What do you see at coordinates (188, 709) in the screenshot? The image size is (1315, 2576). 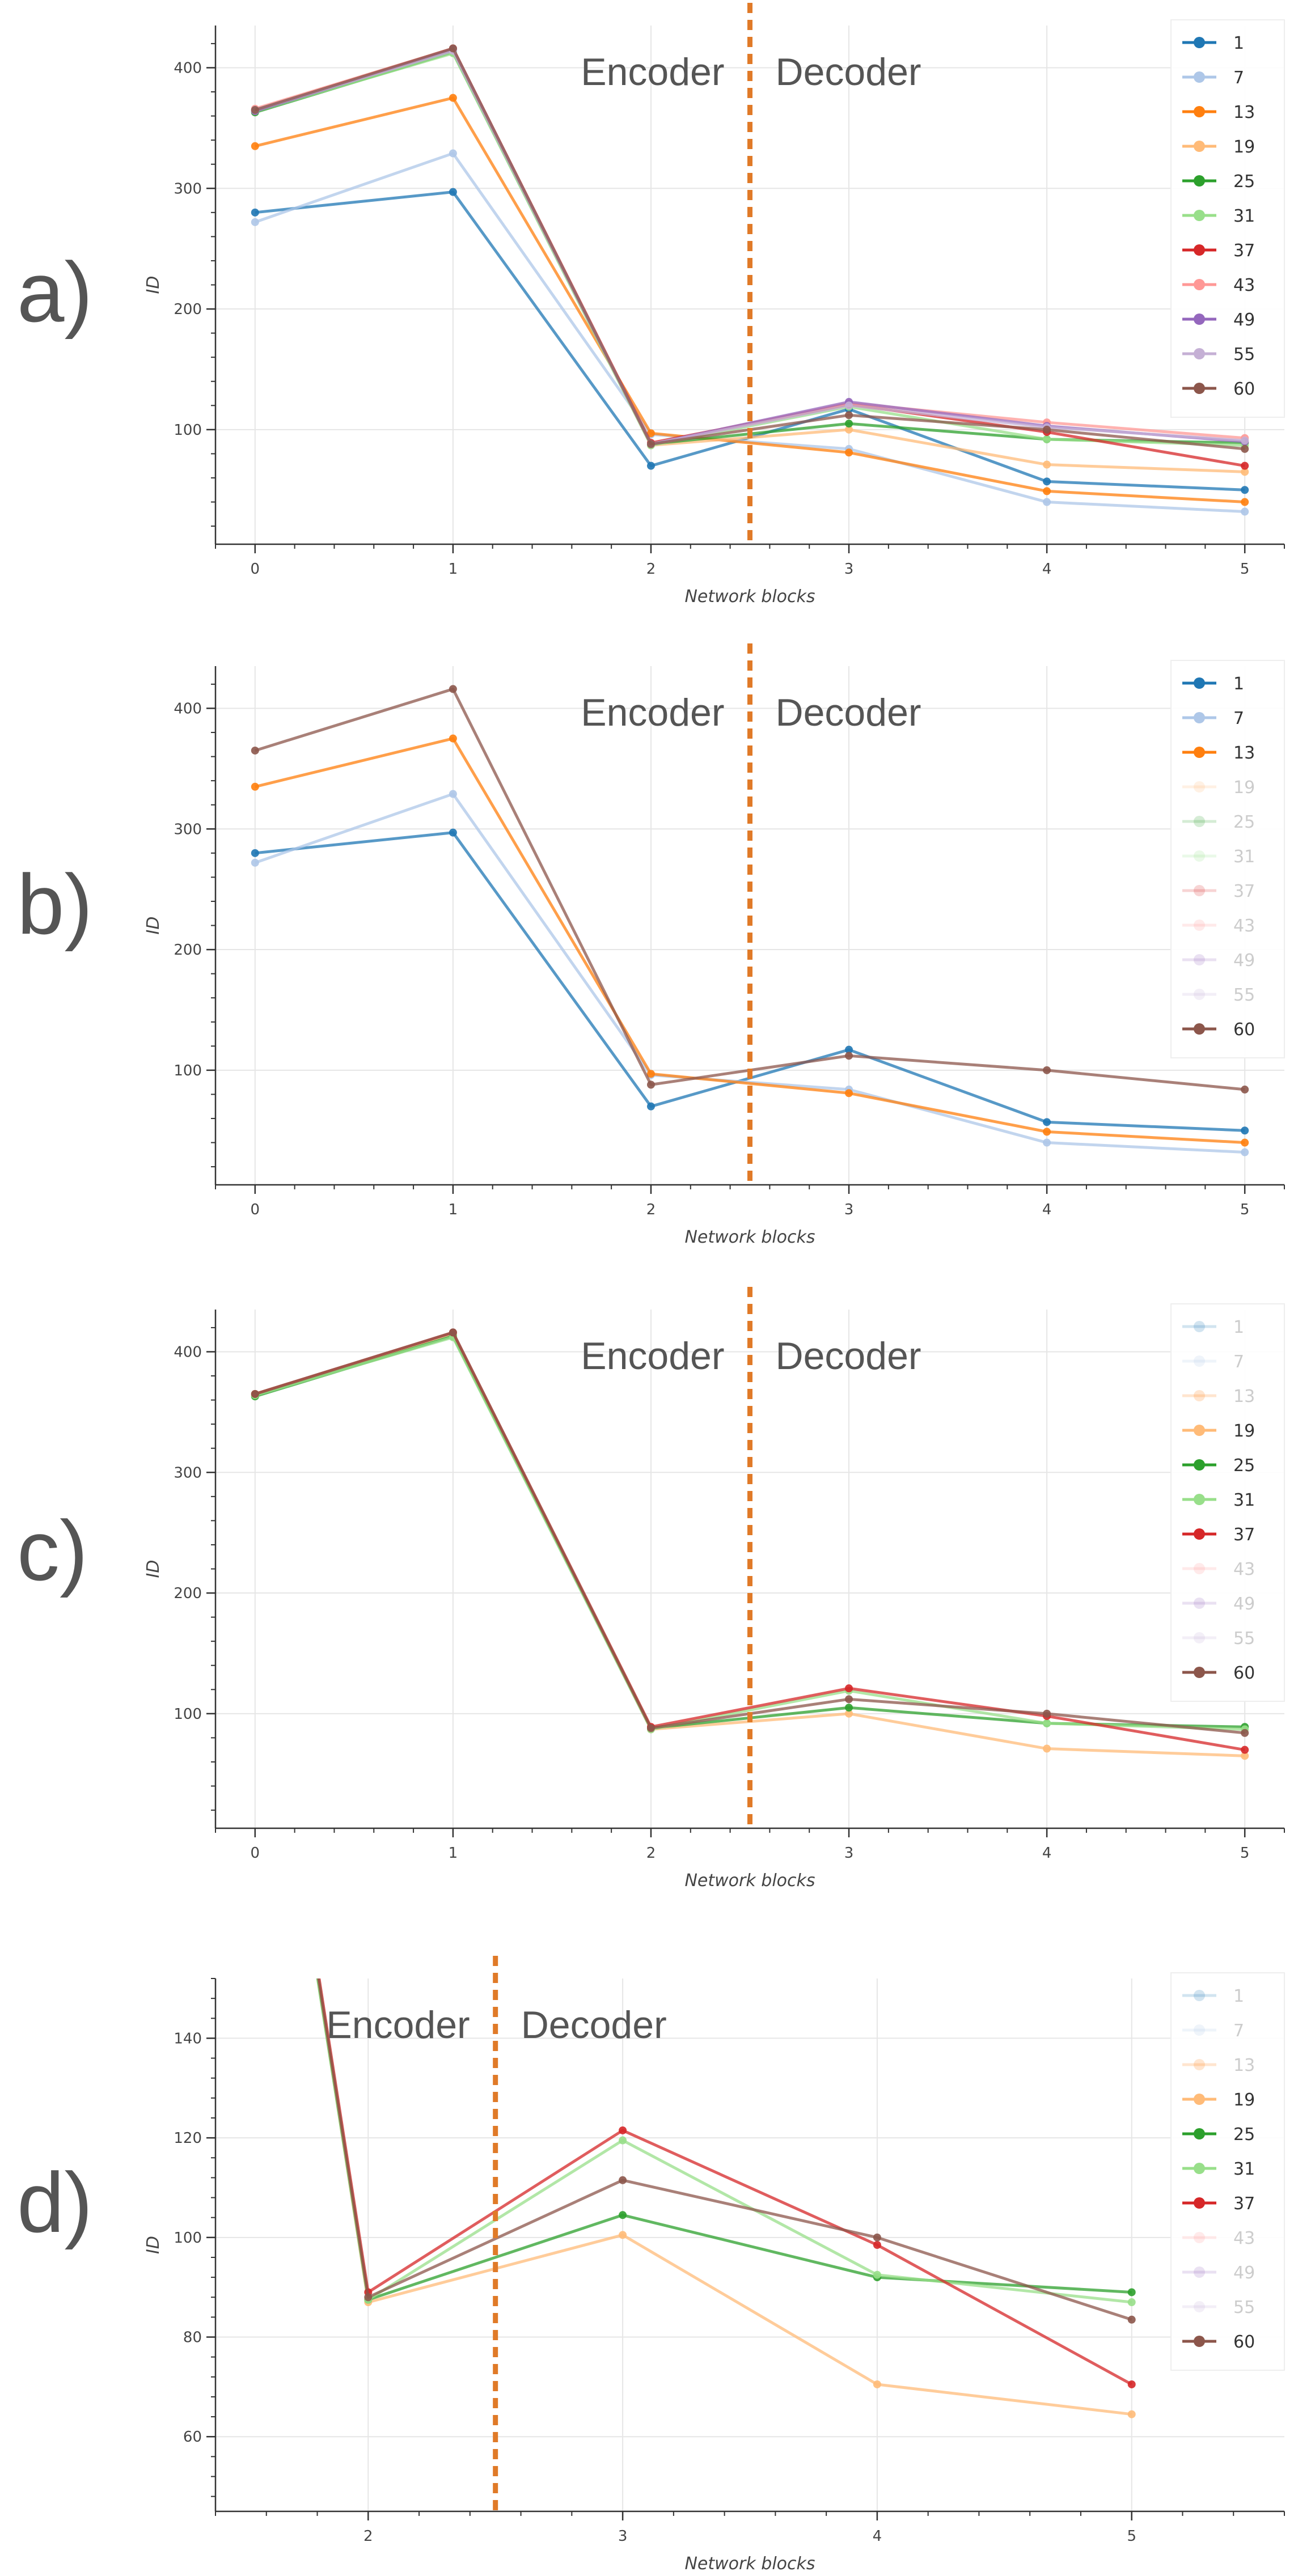 I see `y-tick-label: 400` at bounding box center [188, 709].